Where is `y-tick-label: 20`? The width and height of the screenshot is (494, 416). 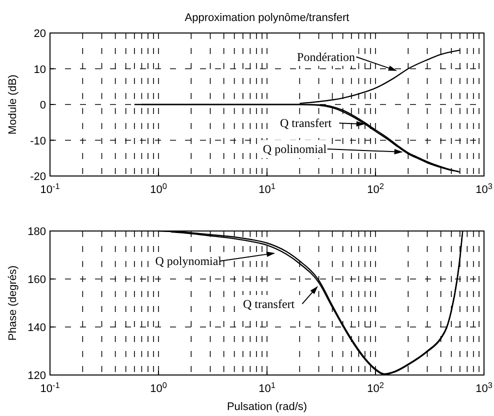 y-tick-label: 20 is located at coordinates (40, 34).